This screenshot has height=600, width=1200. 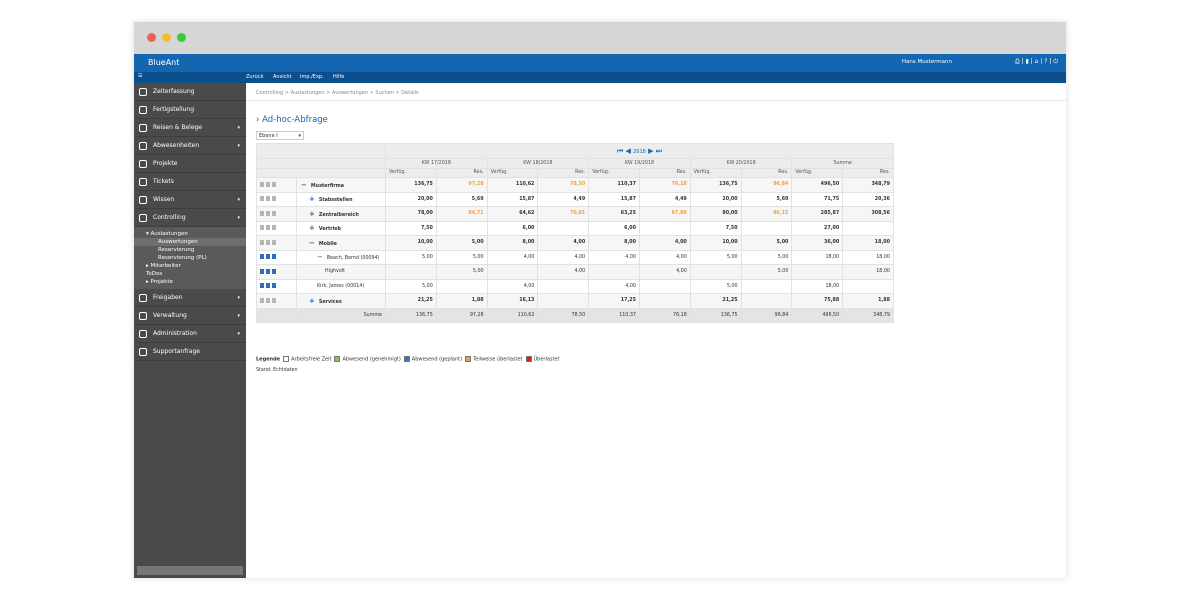 I want to click on close-dot, so click(x=151, y=37).